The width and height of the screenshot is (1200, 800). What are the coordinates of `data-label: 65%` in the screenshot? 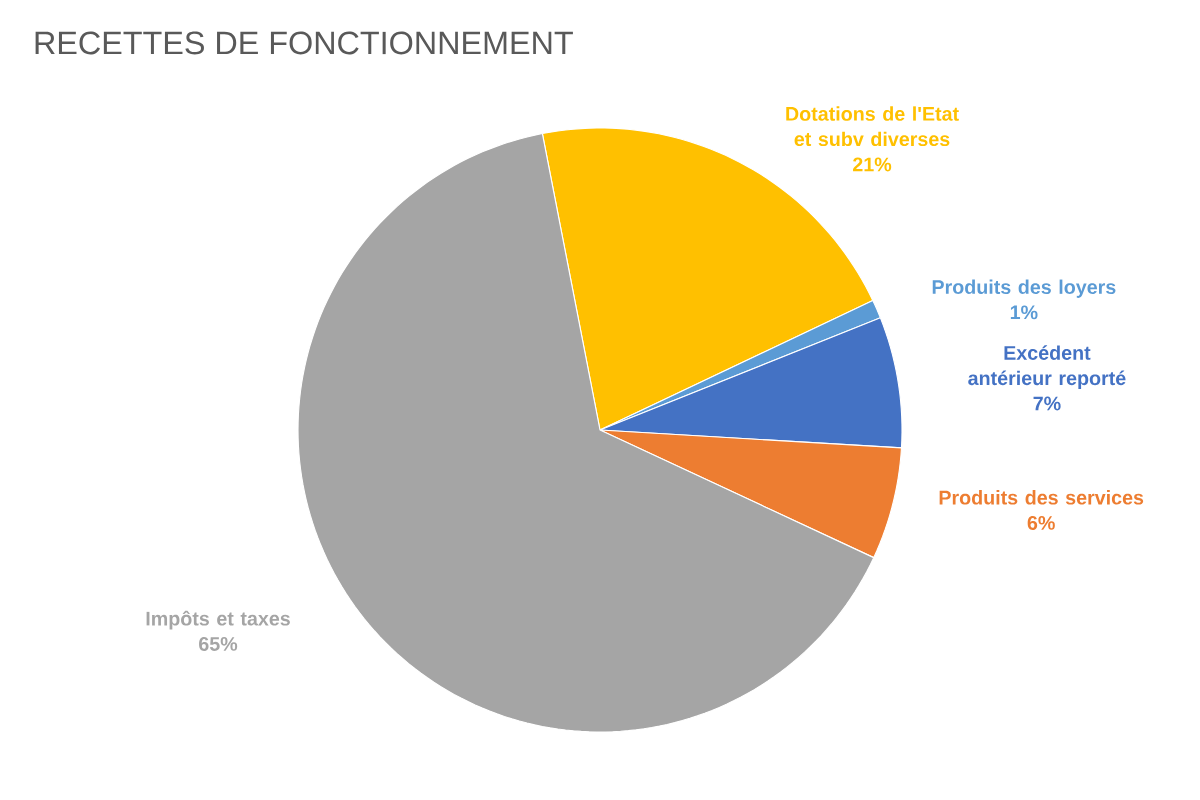 It's located at (218, 643).